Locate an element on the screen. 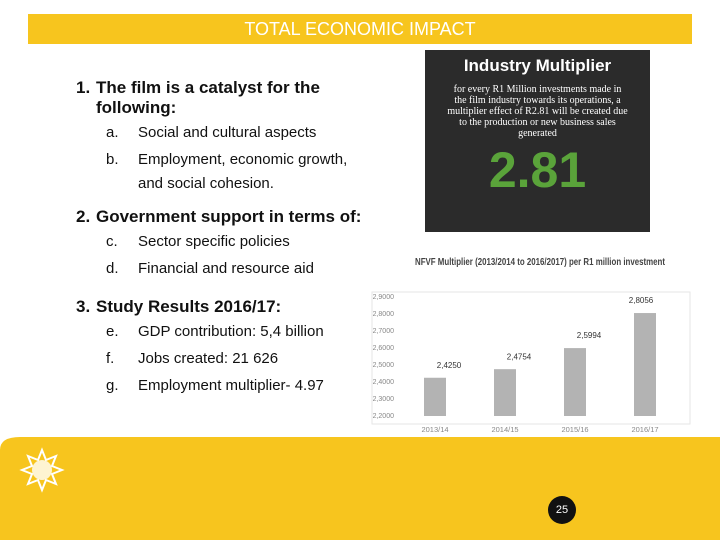  y-tick-label: 2,3000 is located at coordinates (384, 399).